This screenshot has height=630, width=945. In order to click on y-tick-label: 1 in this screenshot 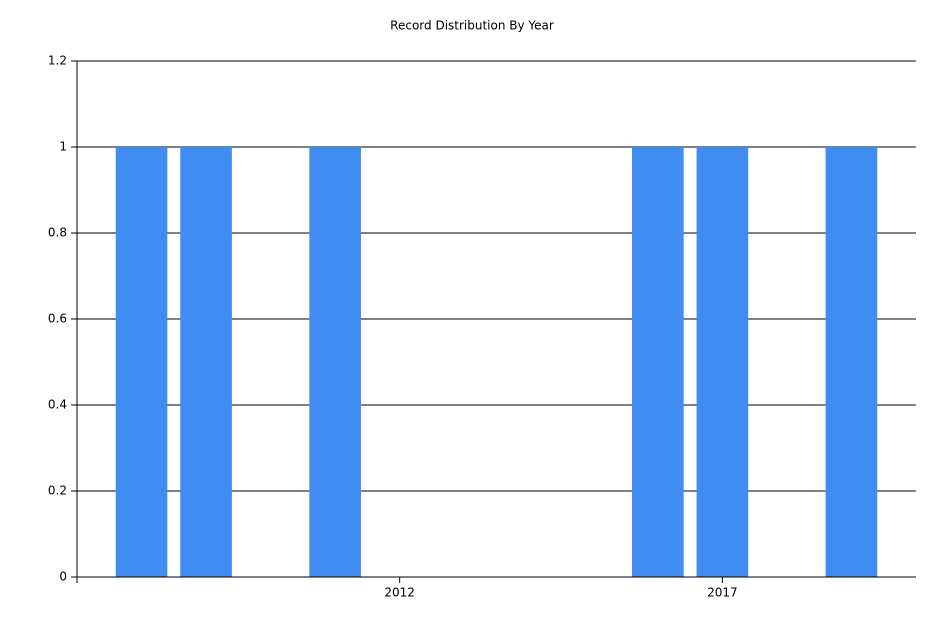, I will do `click(63, 147)`.